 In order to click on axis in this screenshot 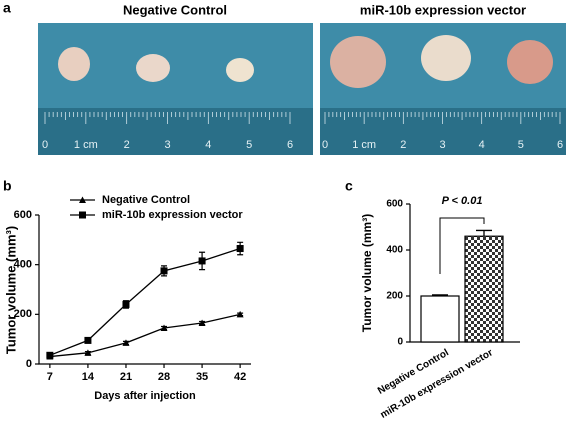, I will do `click(144, 290)`.